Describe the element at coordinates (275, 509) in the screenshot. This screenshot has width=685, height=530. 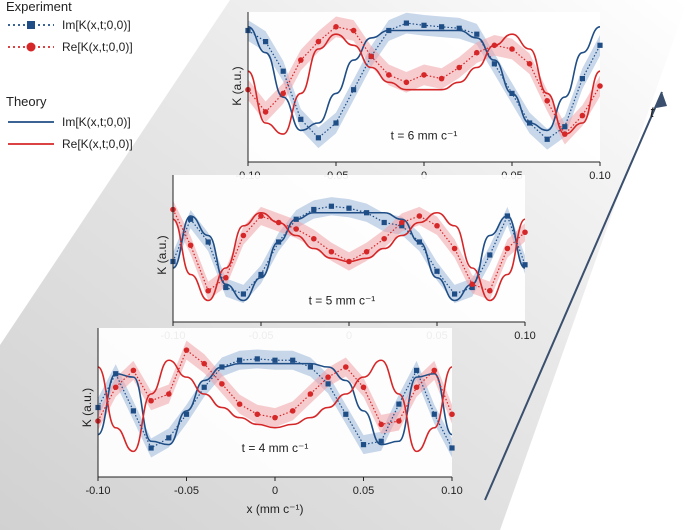
I see `x-axis-label: x (mm c⁻¹)` at that location.